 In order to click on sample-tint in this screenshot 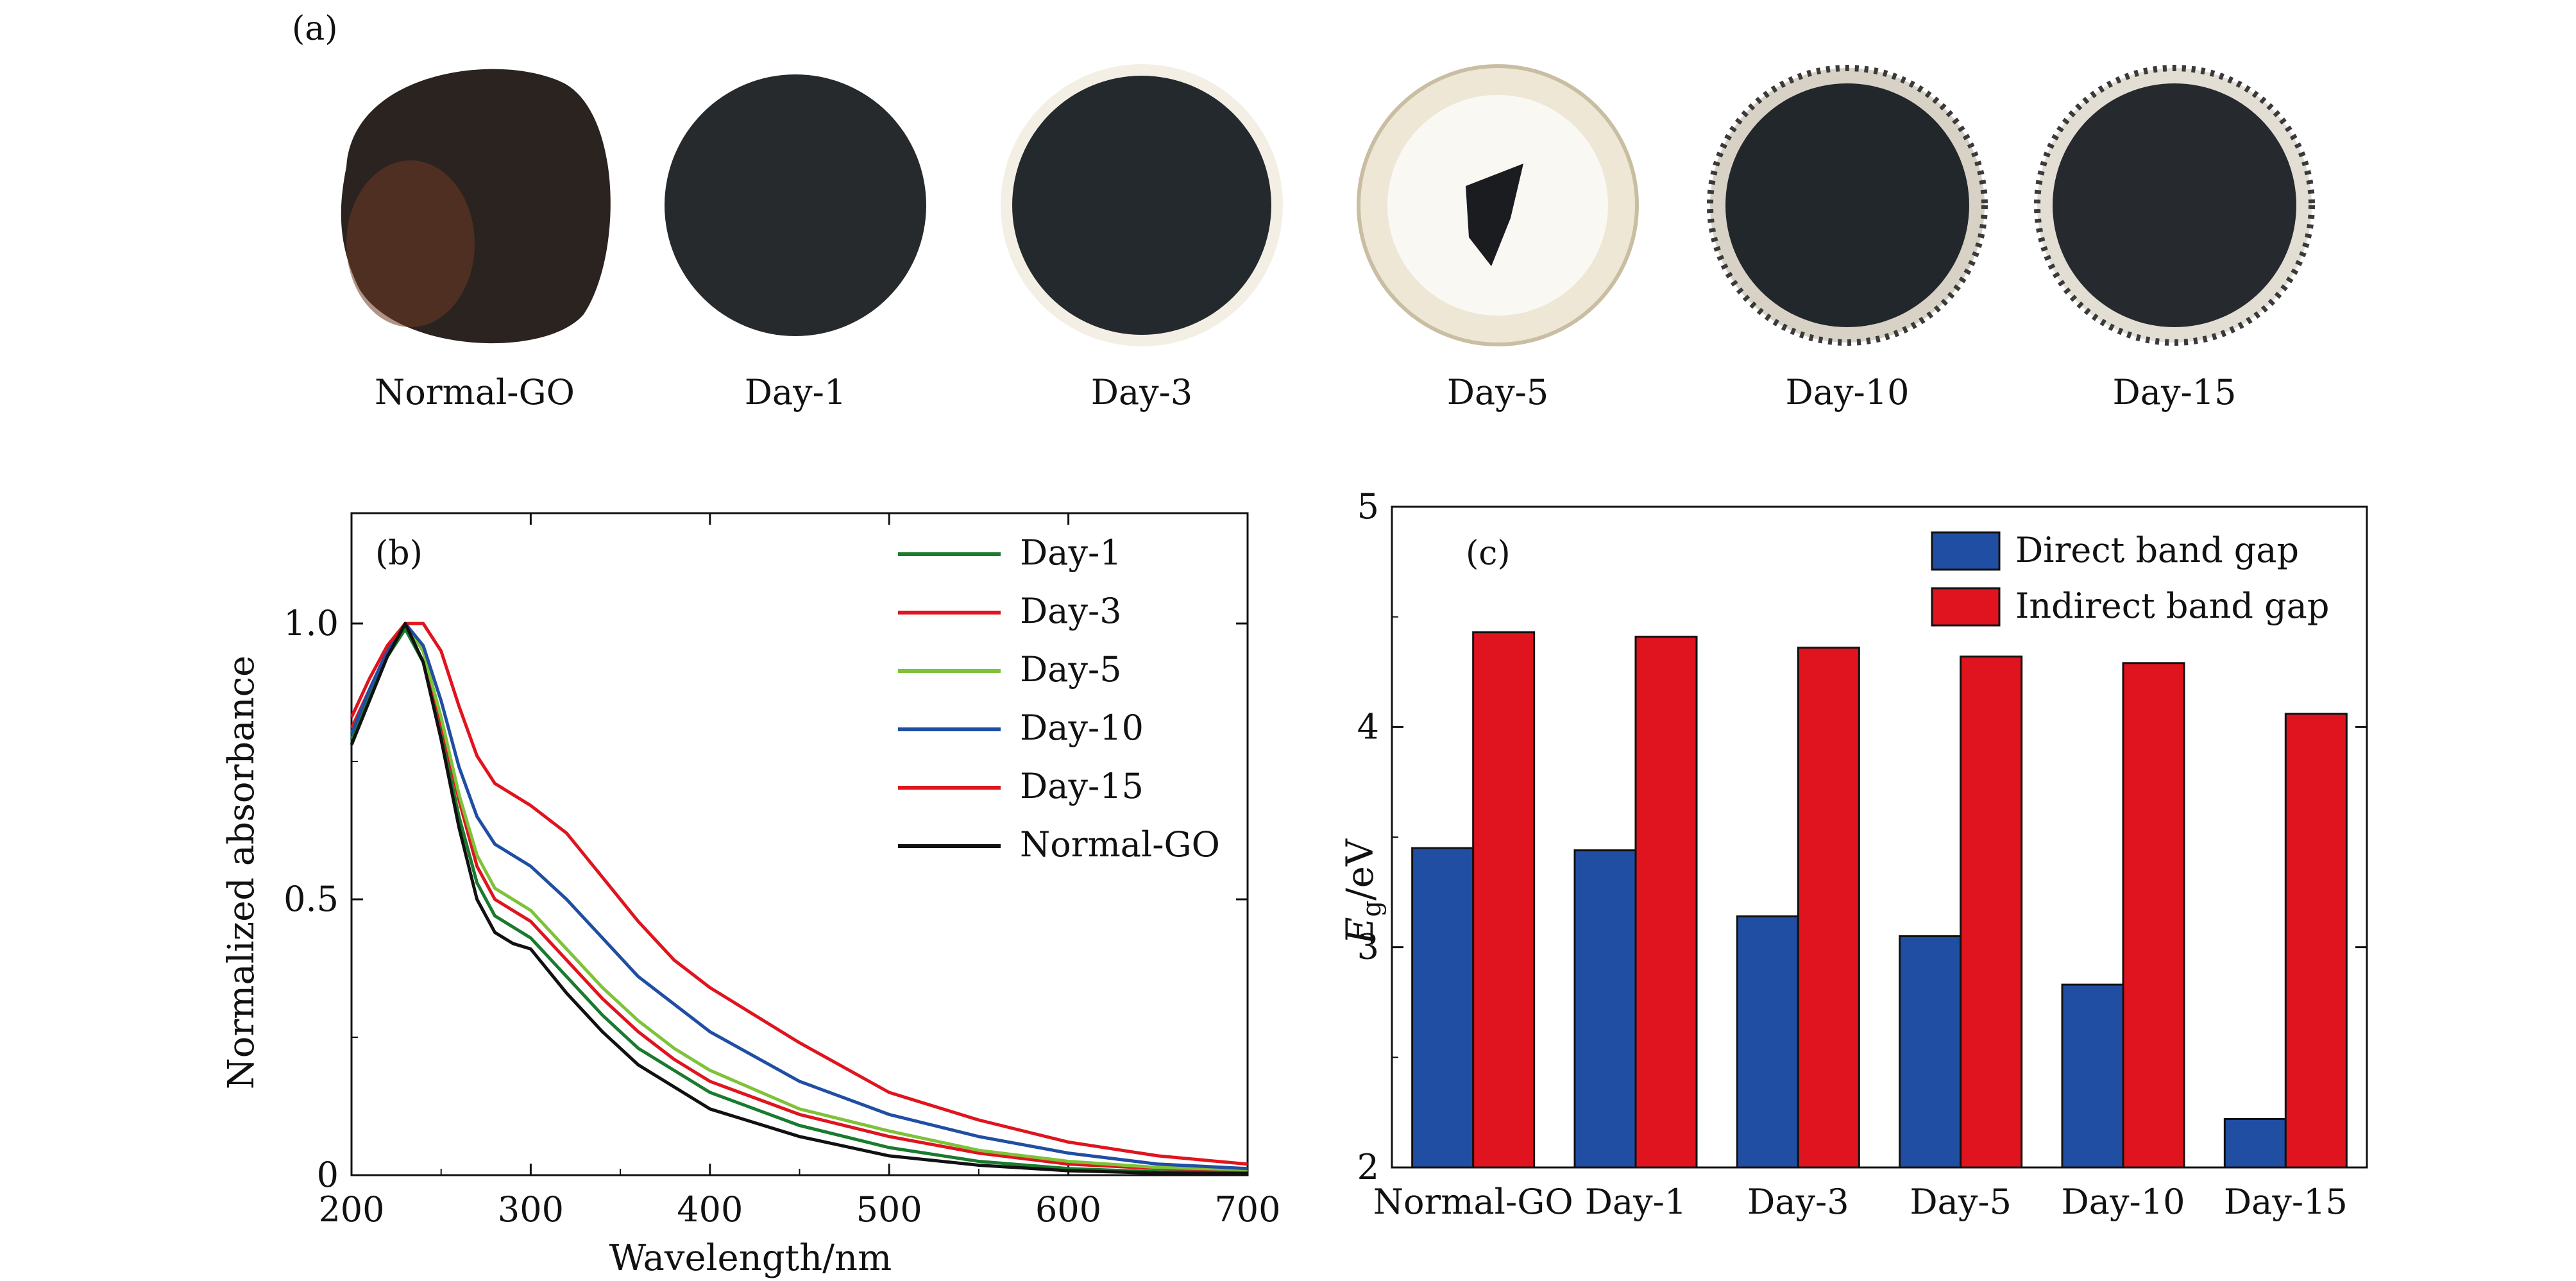, I will do `click(410, 243)`.